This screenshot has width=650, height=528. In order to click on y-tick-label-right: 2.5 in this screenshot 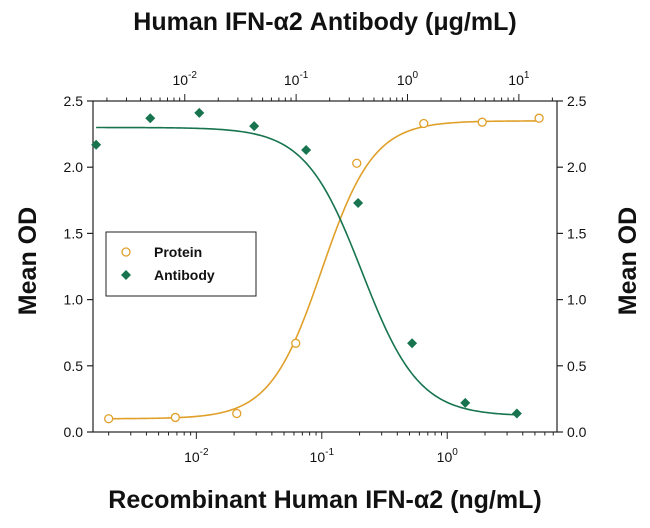, I will do `click(577, 101)`.